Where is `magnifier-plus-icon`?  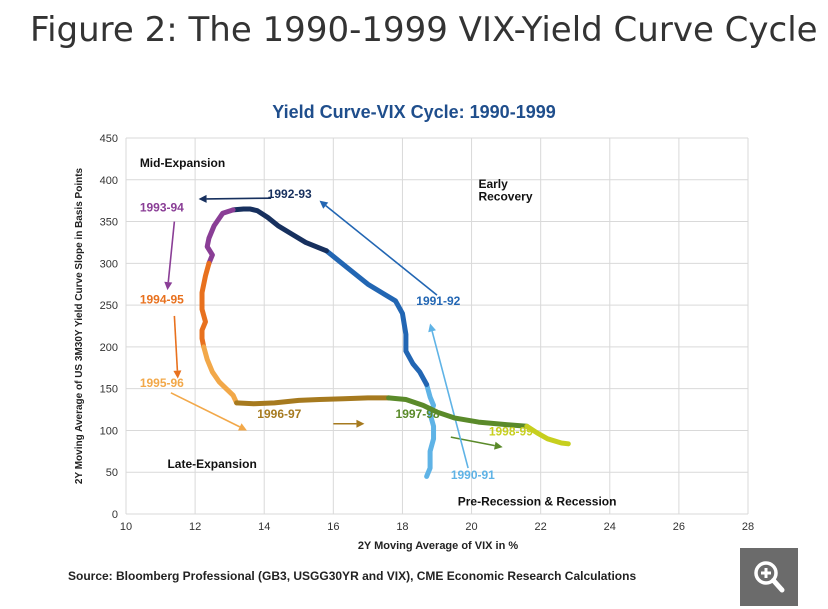
magnifier-plus-icon is located at coordinates (769, 577).